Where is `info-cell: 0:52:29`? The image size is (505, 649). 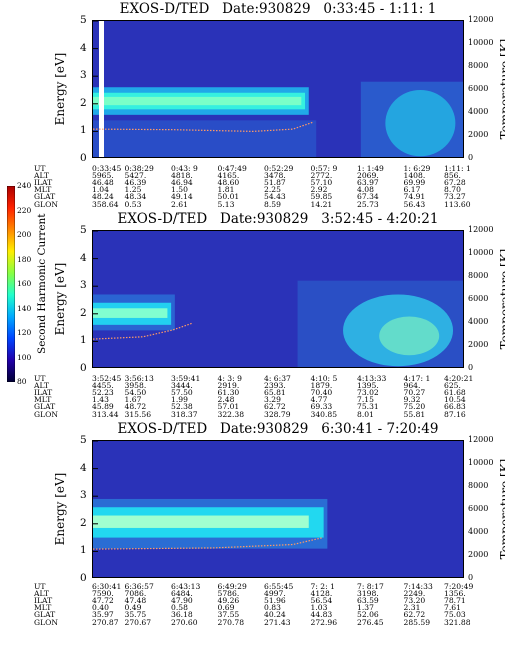
info-cell: 0:52:29 is located at coordinates (279, 168).